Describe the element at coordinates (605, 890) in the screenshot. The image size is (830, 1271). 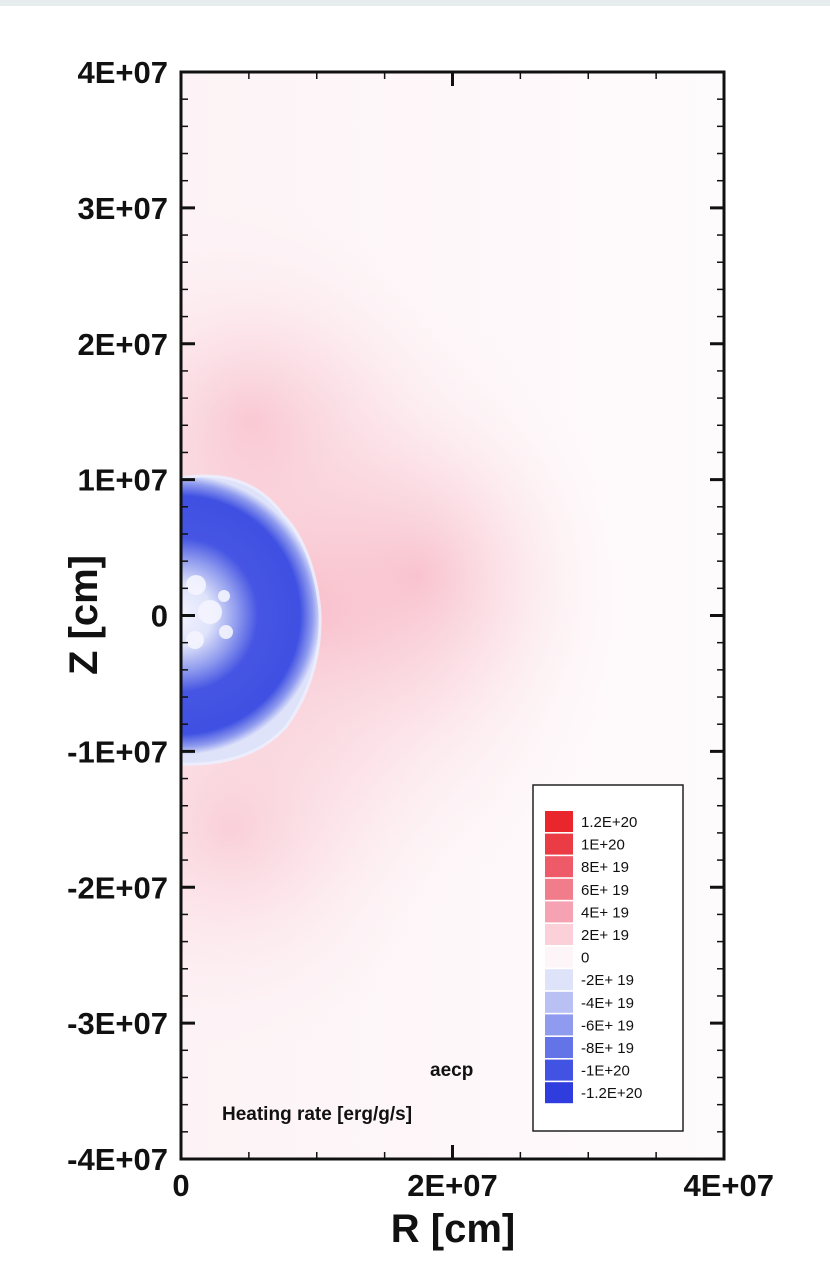
I see `colorbar-label: 6E+ 19` at that location.